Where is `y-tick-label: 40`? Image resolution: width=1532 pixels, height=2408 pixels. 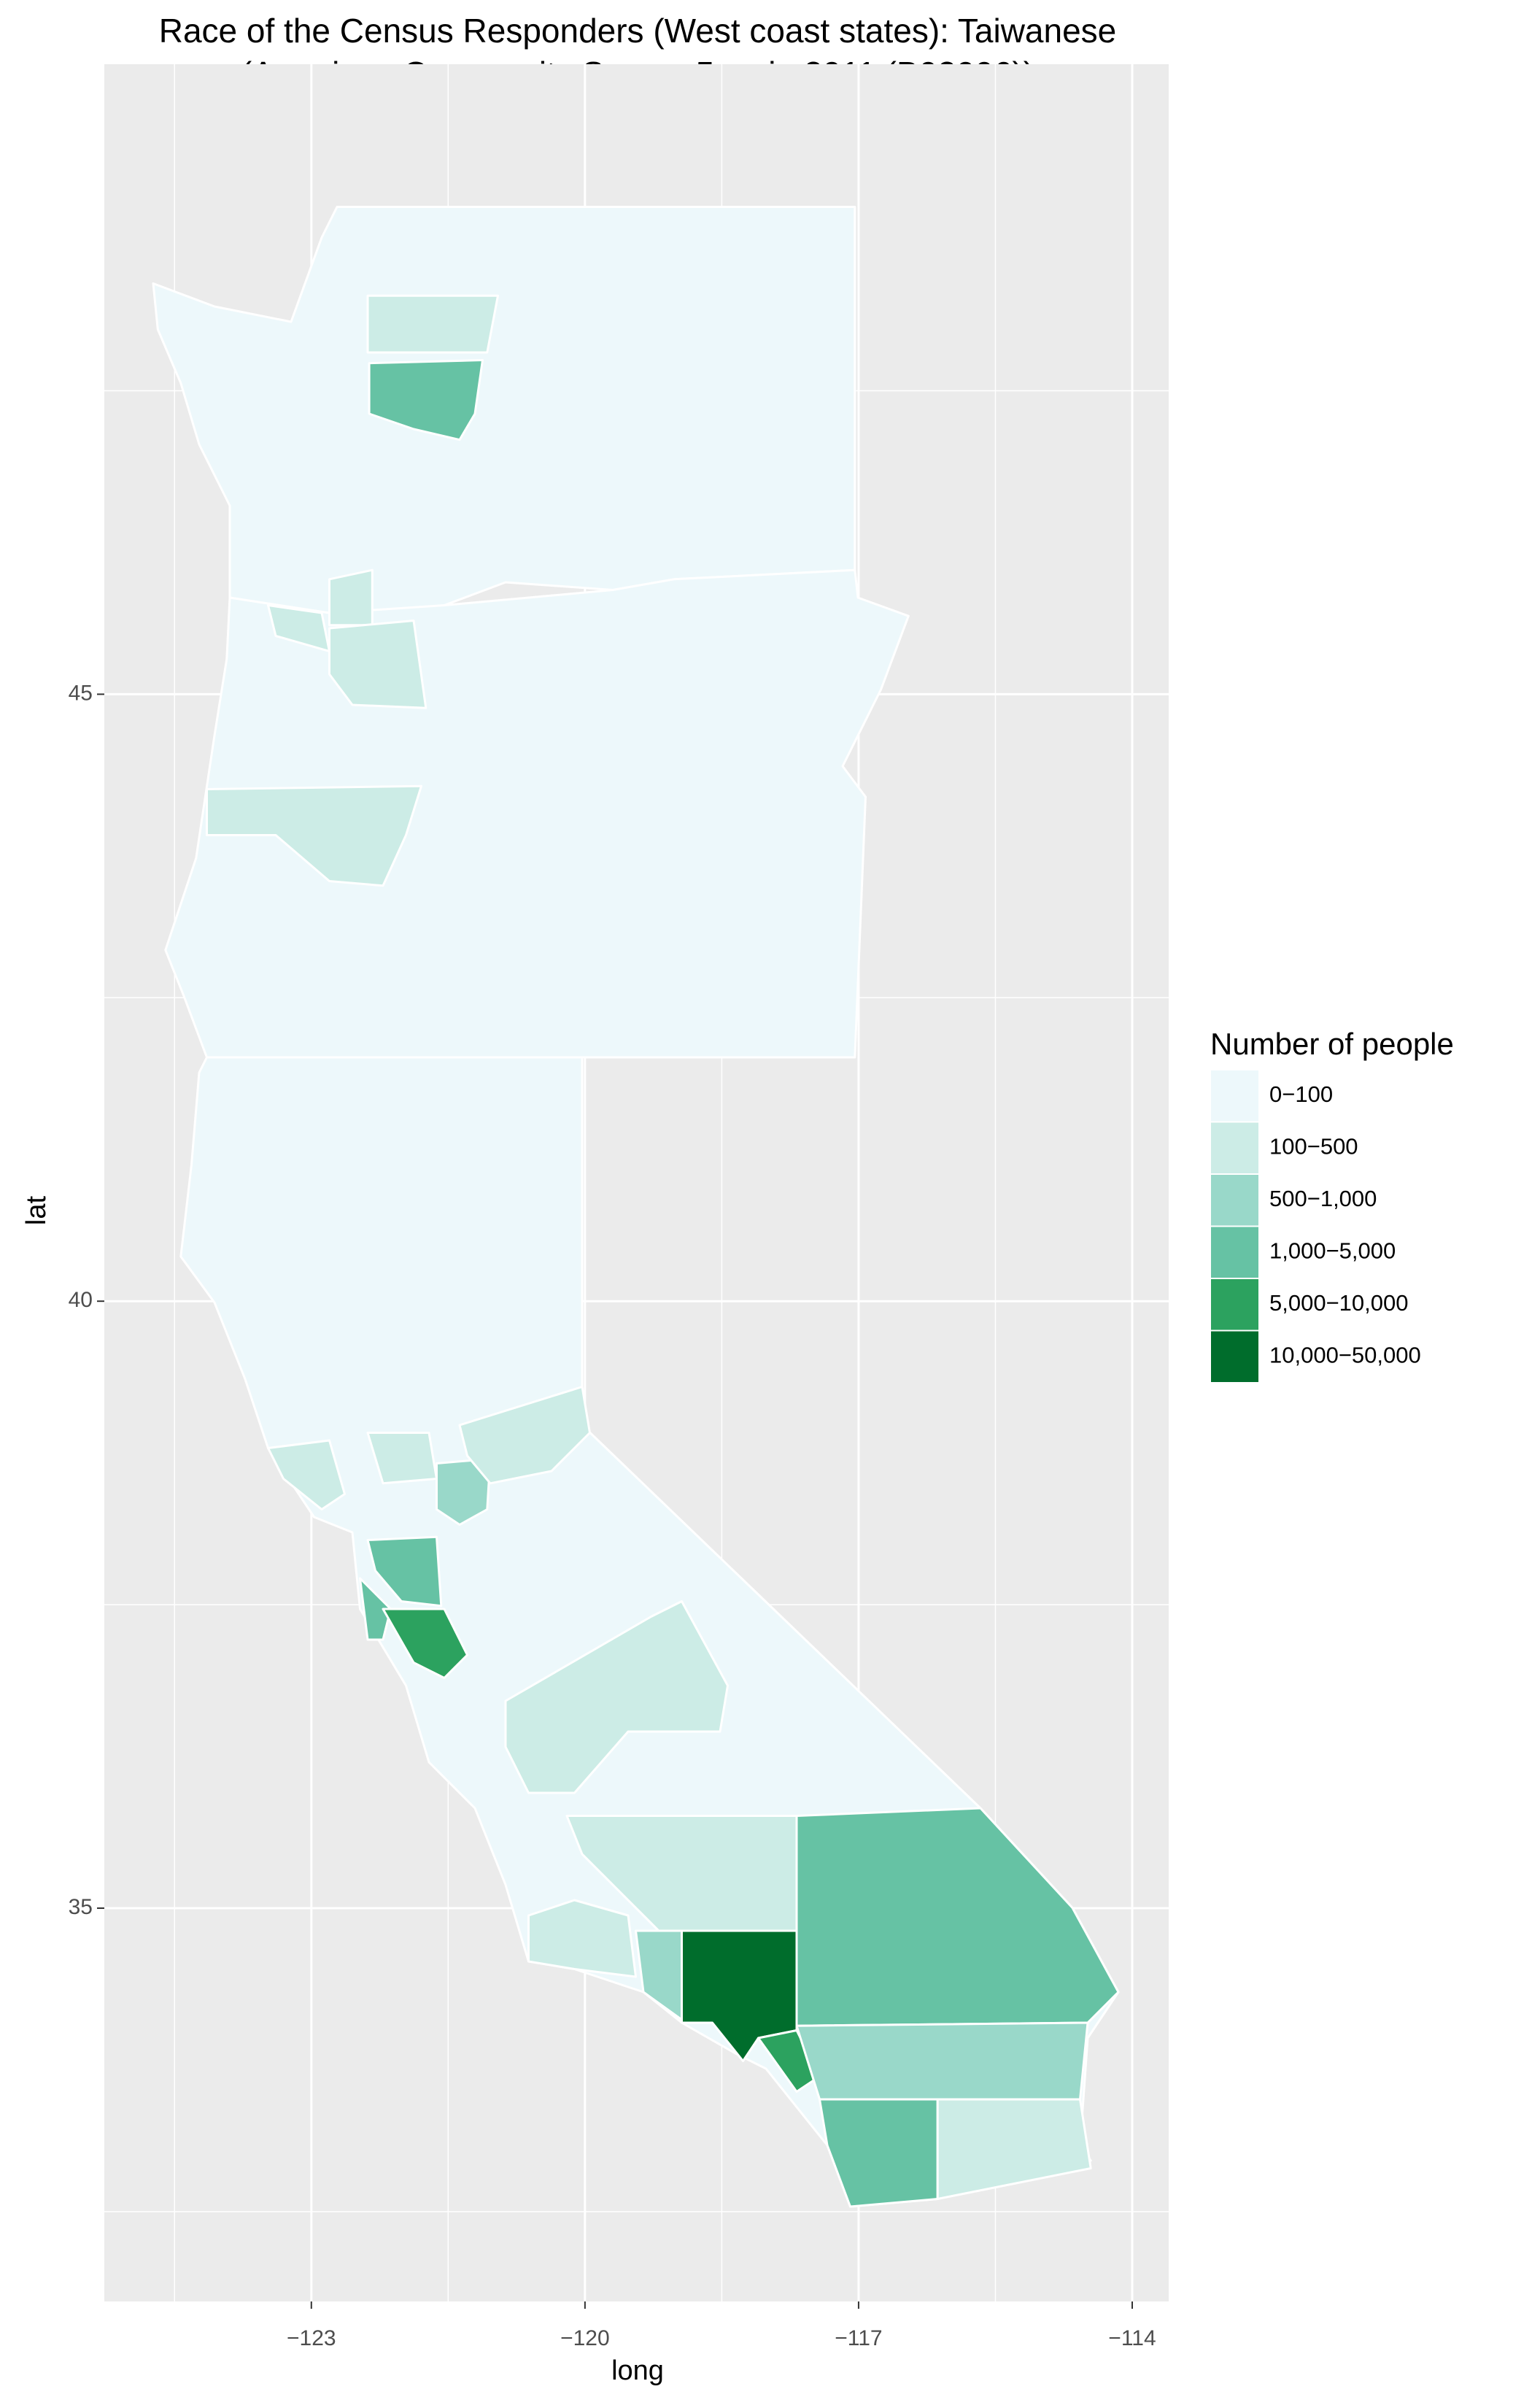 y-tick-label: 40 is located at coordinates (81, 1300).